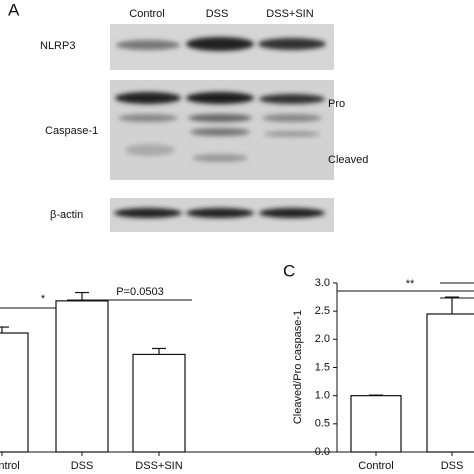 The width and height of the screenshot is (474, 474). What do you see at coordinates (322, 339) in the screenshot?
I see `y-tick-label: 2.0` at bounding box center [322, 339].